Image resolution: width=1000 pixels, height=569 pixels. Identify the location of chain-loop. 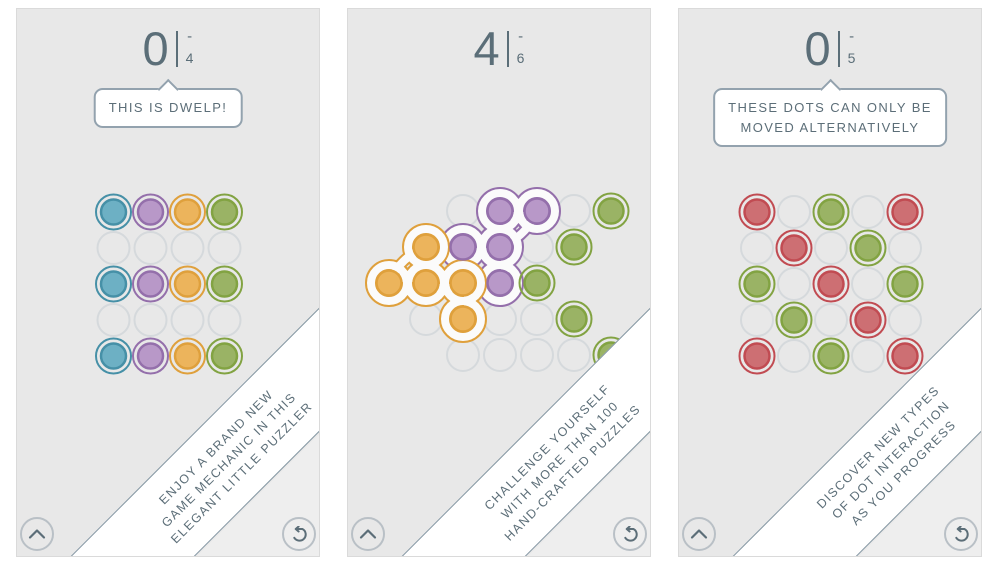
(463, 319).